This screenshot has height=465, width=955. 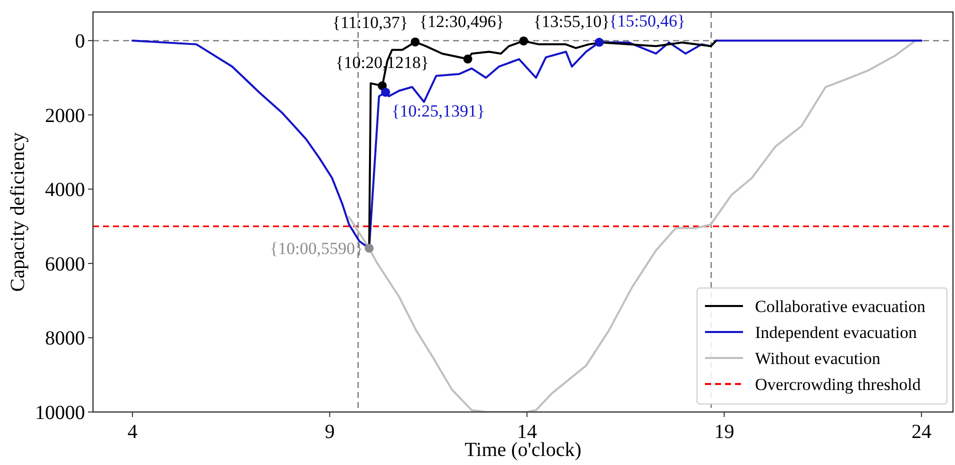 What do you see at coordinates (647, 20) in the screenshot?
I see `annotation: {15:50,46}` at bounding box center [647, 20].